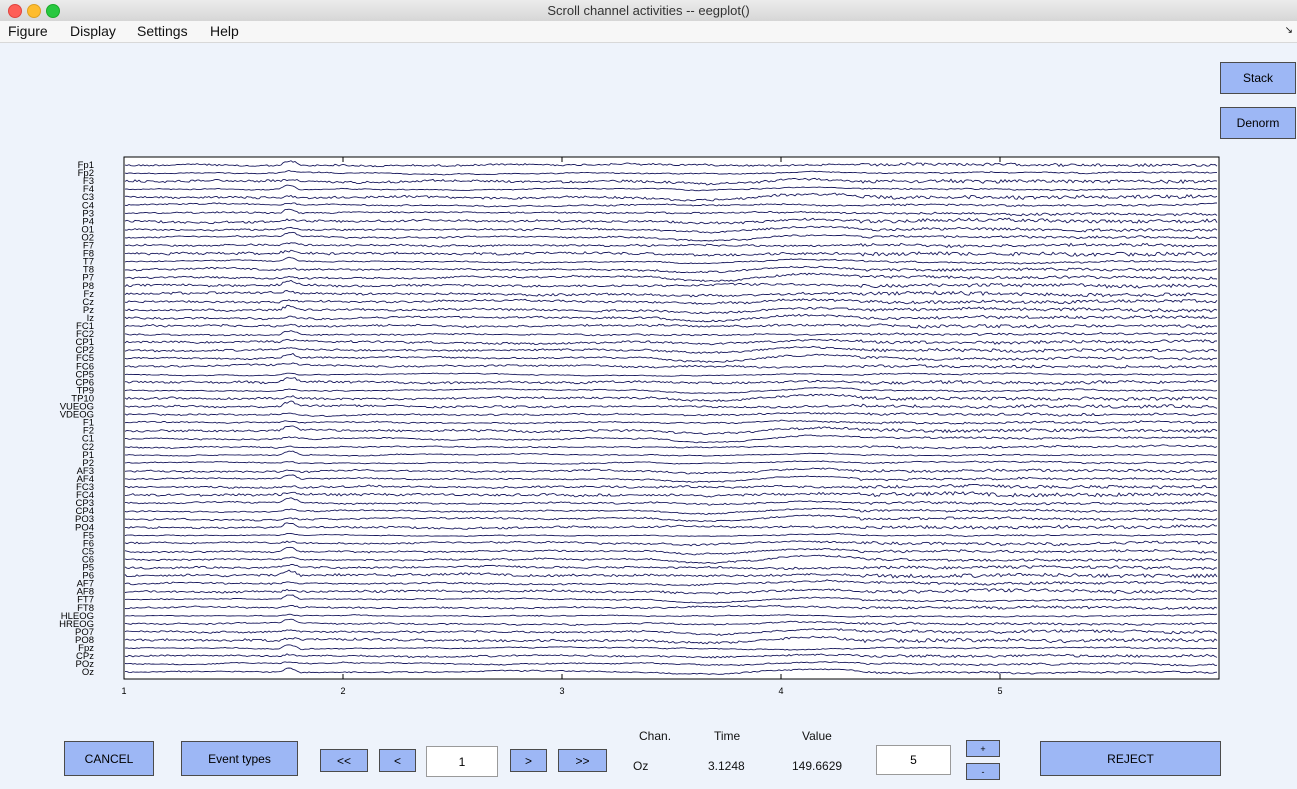  I want to click on channel-label: P1, so click(88, 455).